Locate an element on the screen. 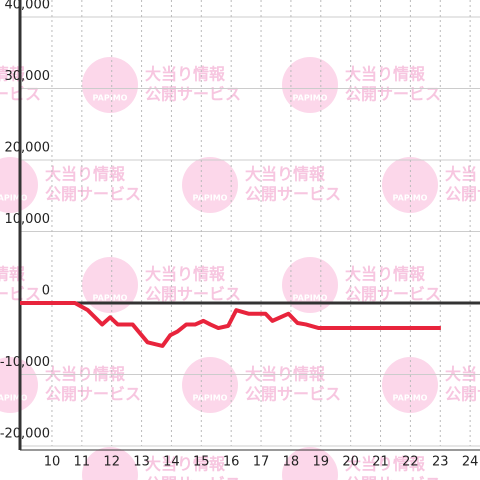 The image size is (480, 480). x-tick-label: 14 is located at coordinates (171, 462).